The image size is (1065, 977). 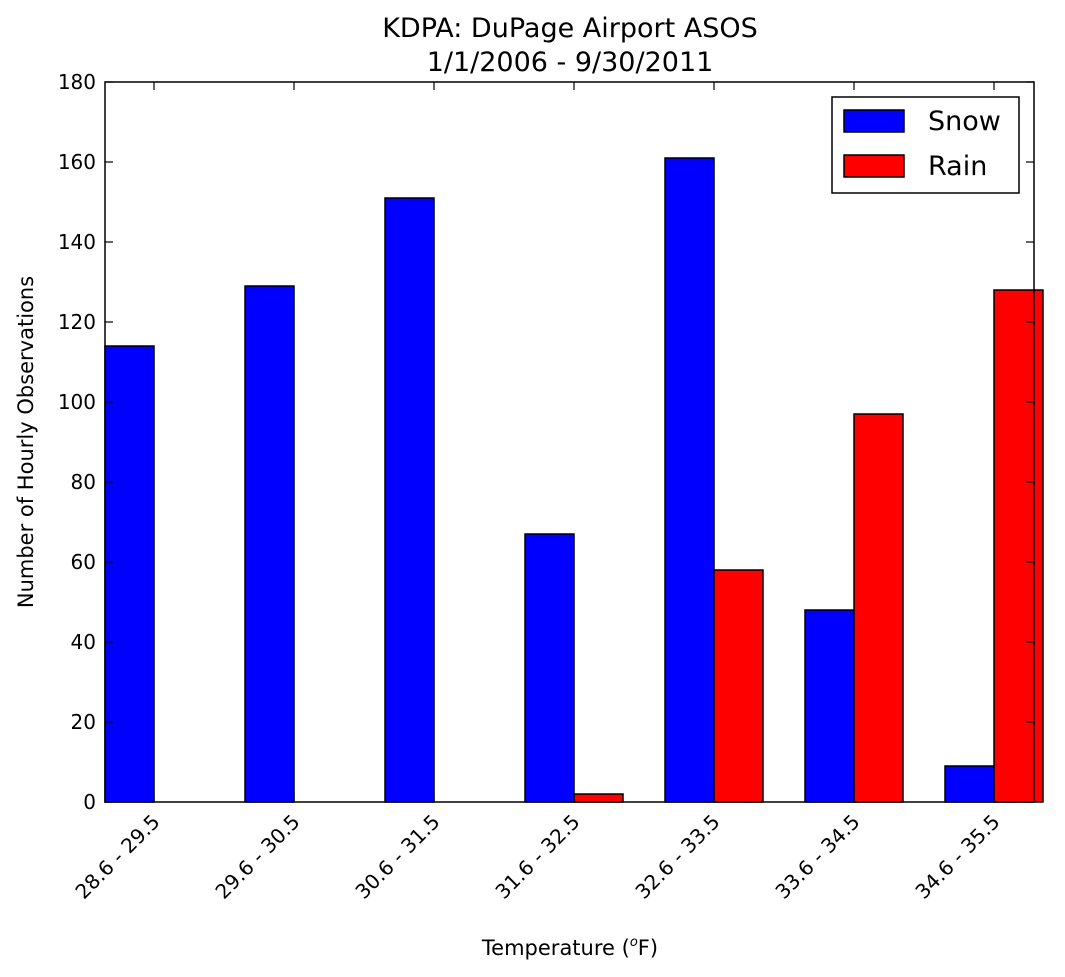 What do you see at coordinates (83, 482) in the screenshot?
I see `y-tick-label-4: 80` at bounding box center [83, 482].